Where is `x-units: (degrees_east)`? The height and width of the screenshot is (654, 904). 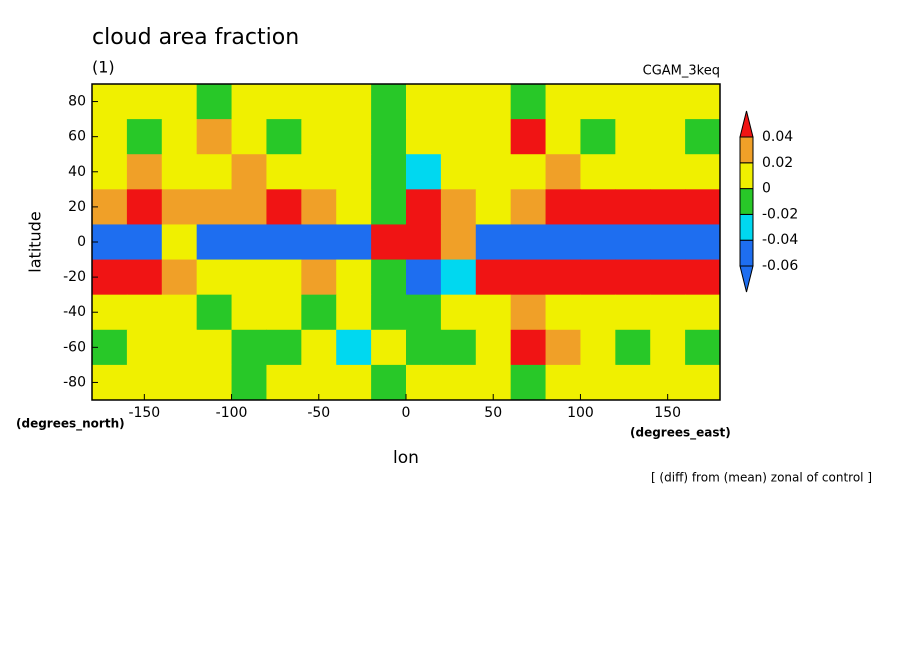 x-units: (degrees_east) is located at coordinates (680, 433).